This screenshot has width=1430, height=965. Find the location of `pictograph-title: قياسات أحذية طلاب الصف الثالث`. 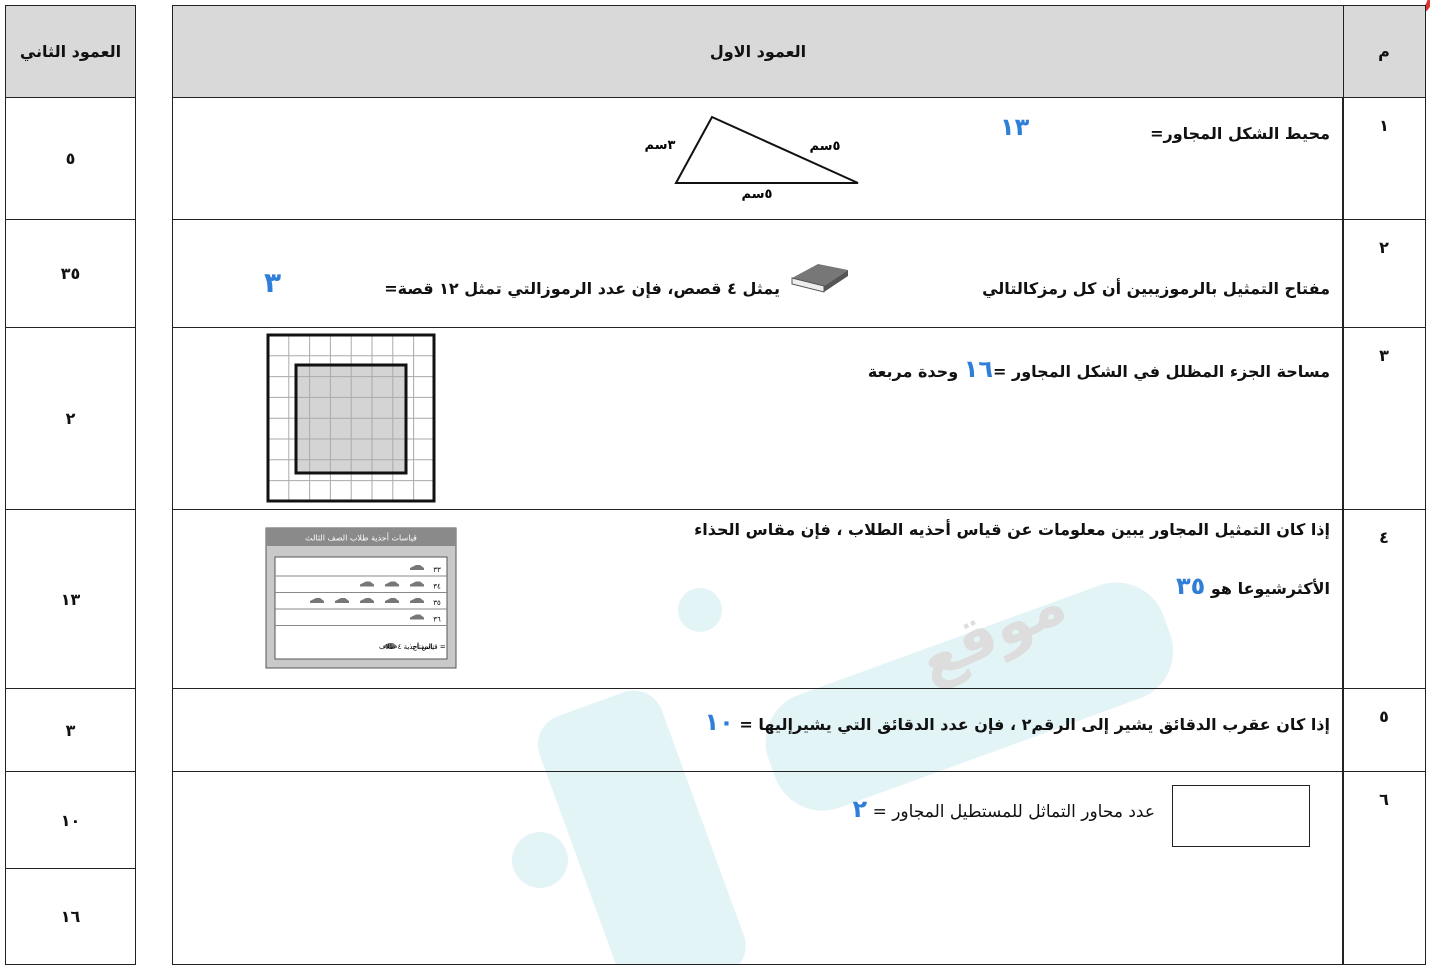

pictograph-title: قياسات أحذية طلاب الصف الثالث is located at coordinates (361, 538).